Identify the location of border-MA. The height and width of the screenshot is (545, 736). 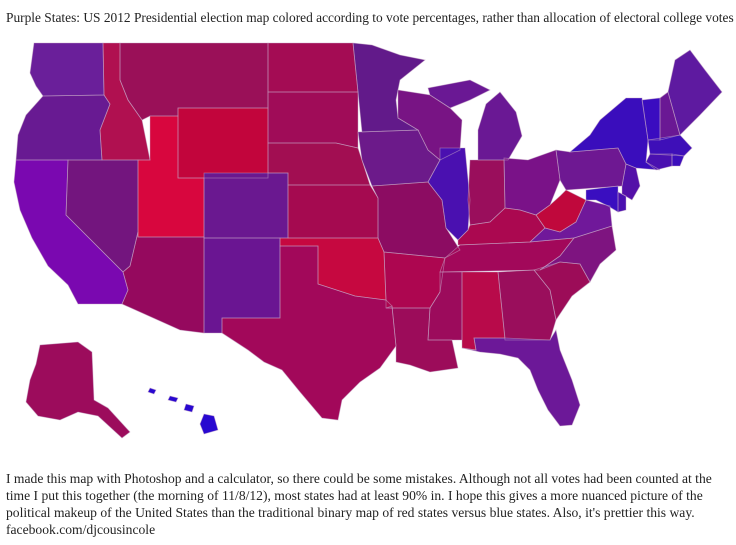
(670, 145).